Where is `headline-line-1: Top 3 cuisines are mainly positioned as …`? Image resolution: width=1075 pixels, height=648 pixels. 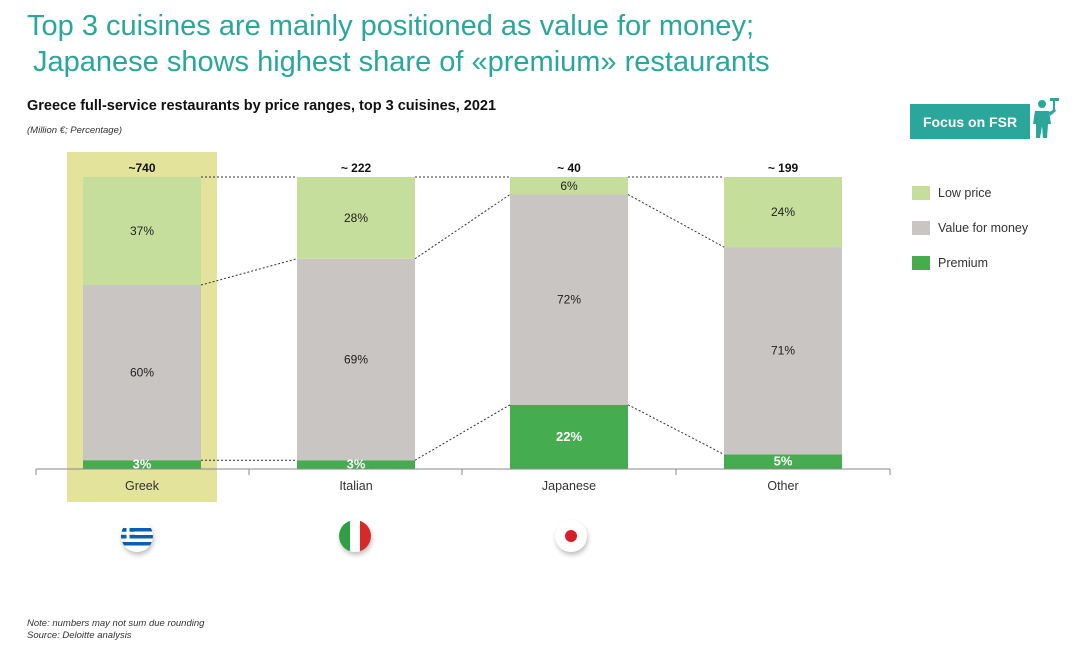 headline-line-1: Top 3 cuisines are mainly positioned as … is located at coordinates (390, 26).